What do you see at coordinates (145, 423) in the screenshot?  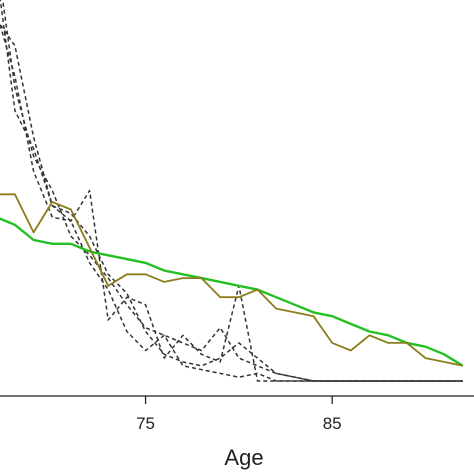 I see `x-tick-label-75: 75` at bounding box center [145, 423].